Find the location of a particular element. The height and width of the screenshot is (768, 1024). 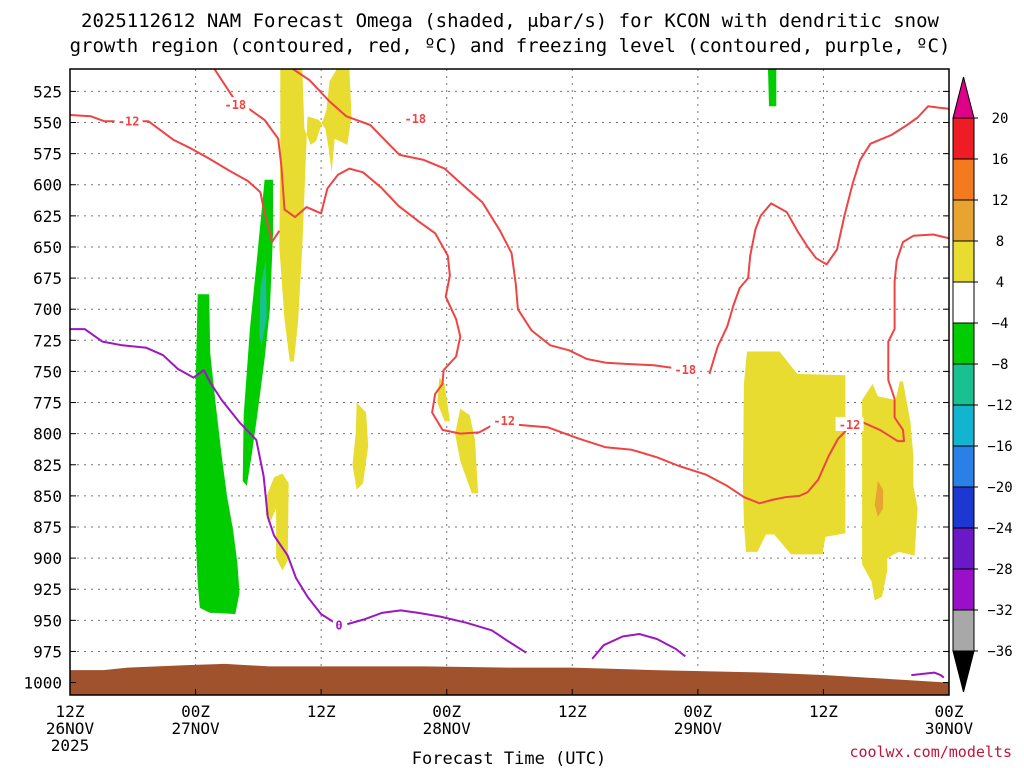

y-tick-label: 550 is located at coordinates (47, 123).